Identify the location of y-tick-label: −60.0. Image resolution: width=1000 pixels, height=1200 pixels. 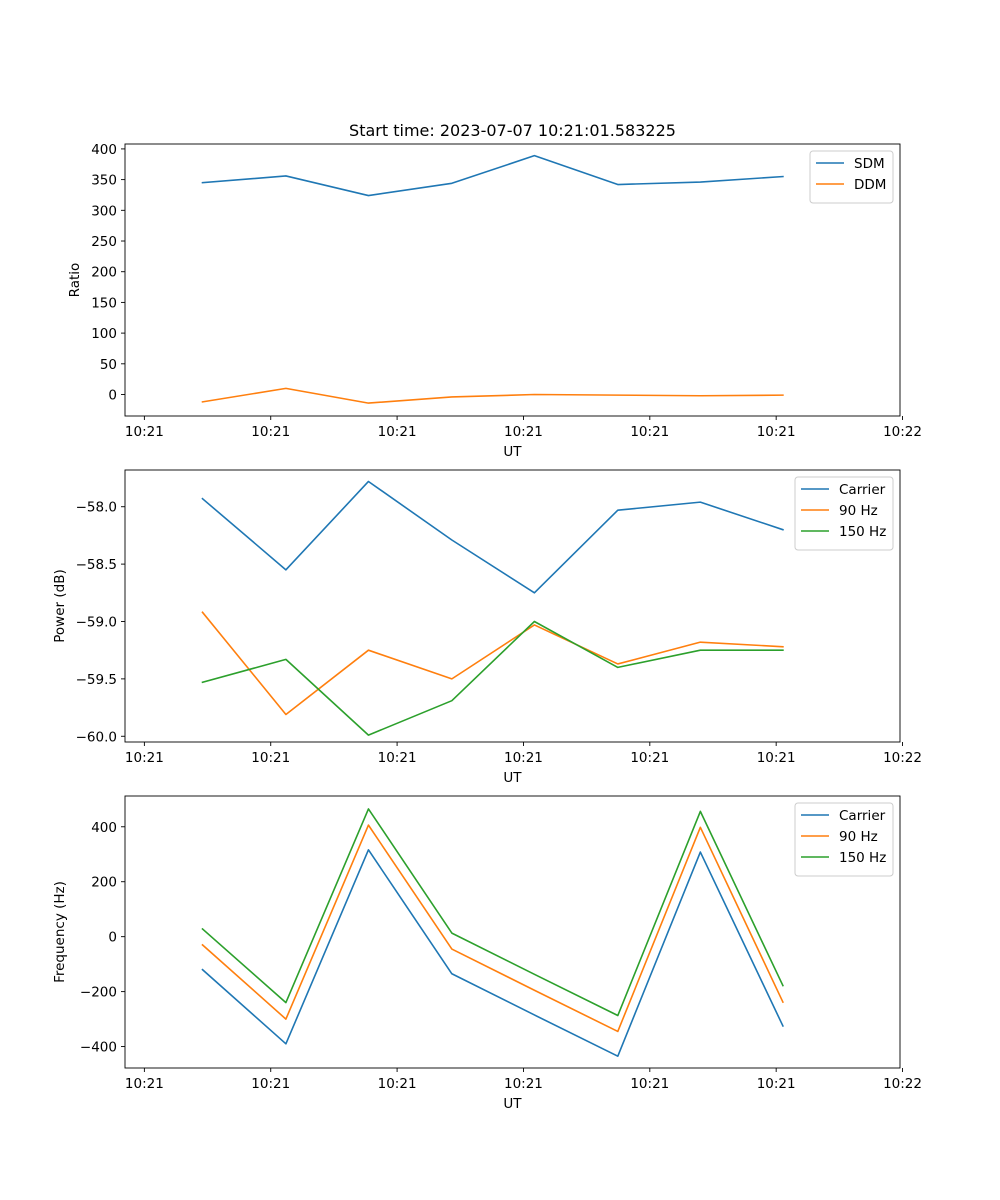
(96, 737).